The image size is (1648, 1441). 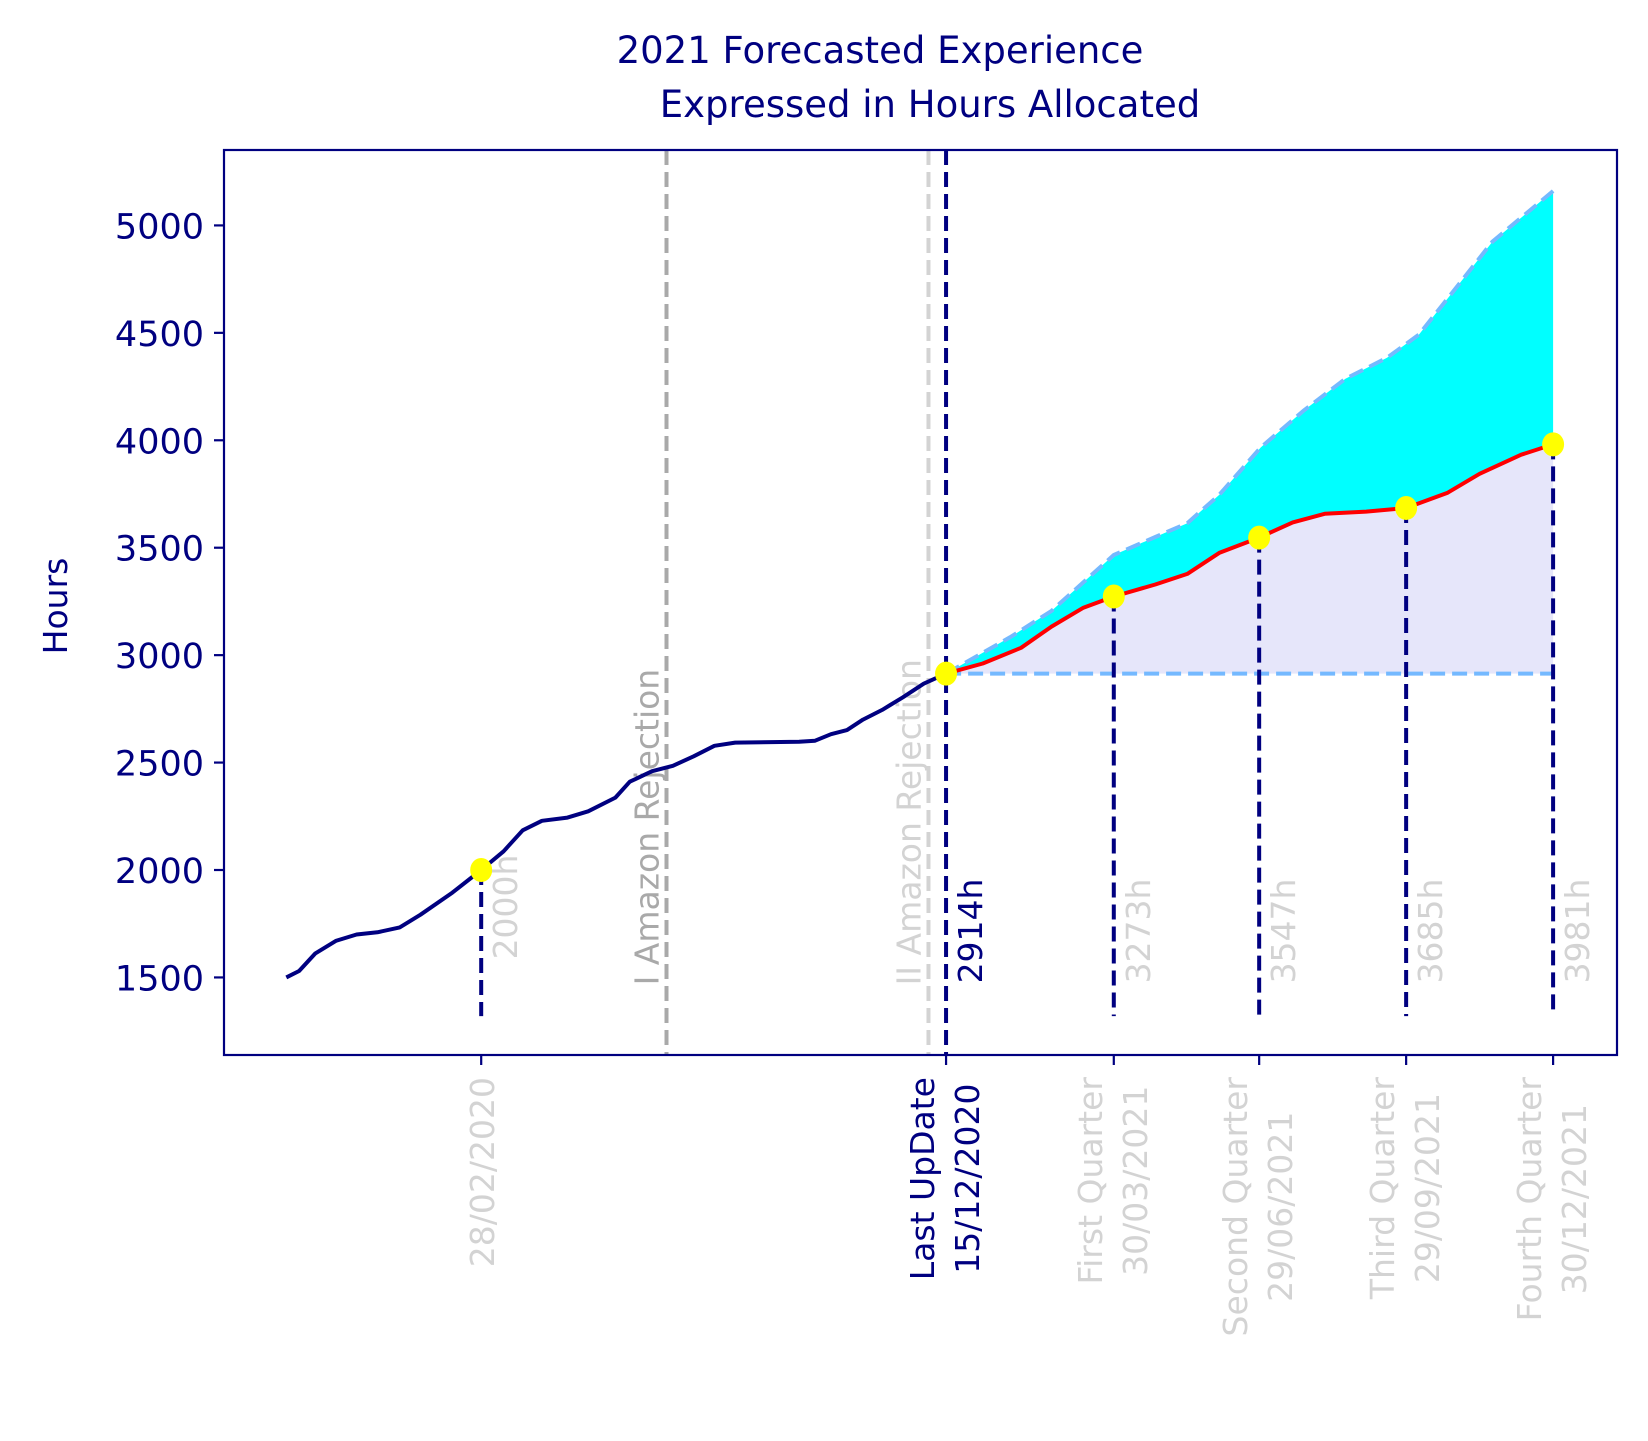 I want to click on x-tick-label-line: 15/12/2020, so click(x=967, y=1179).